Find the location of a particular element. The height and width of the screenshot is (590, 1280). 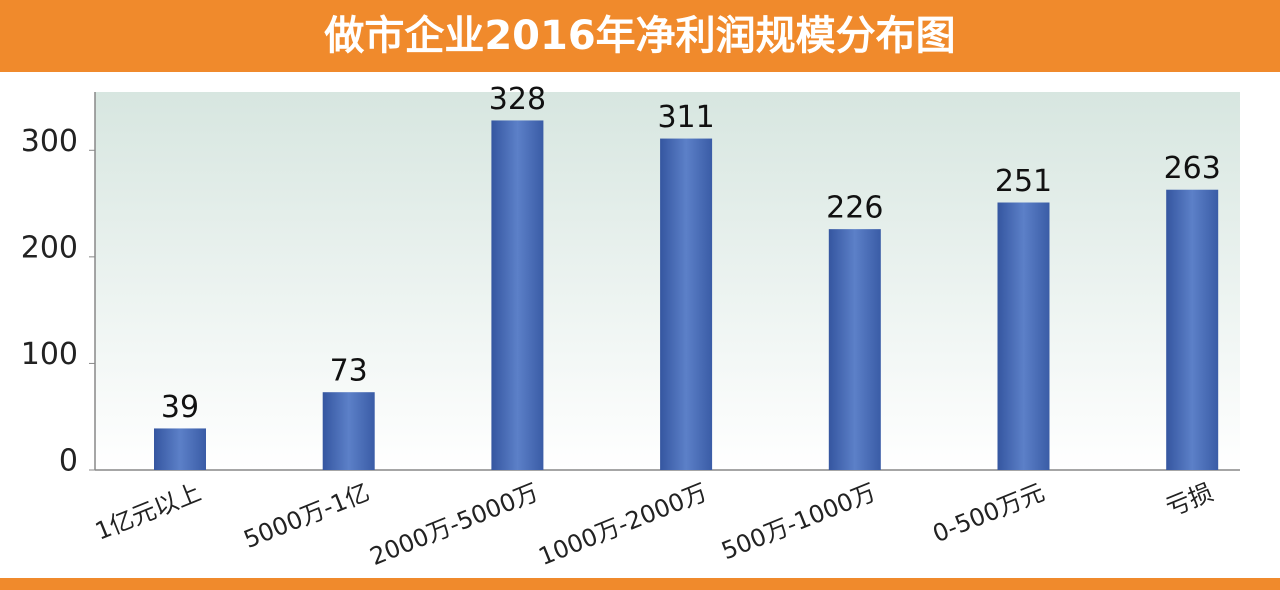

y-tick-label: 300 is located at coordinates (49, 141).